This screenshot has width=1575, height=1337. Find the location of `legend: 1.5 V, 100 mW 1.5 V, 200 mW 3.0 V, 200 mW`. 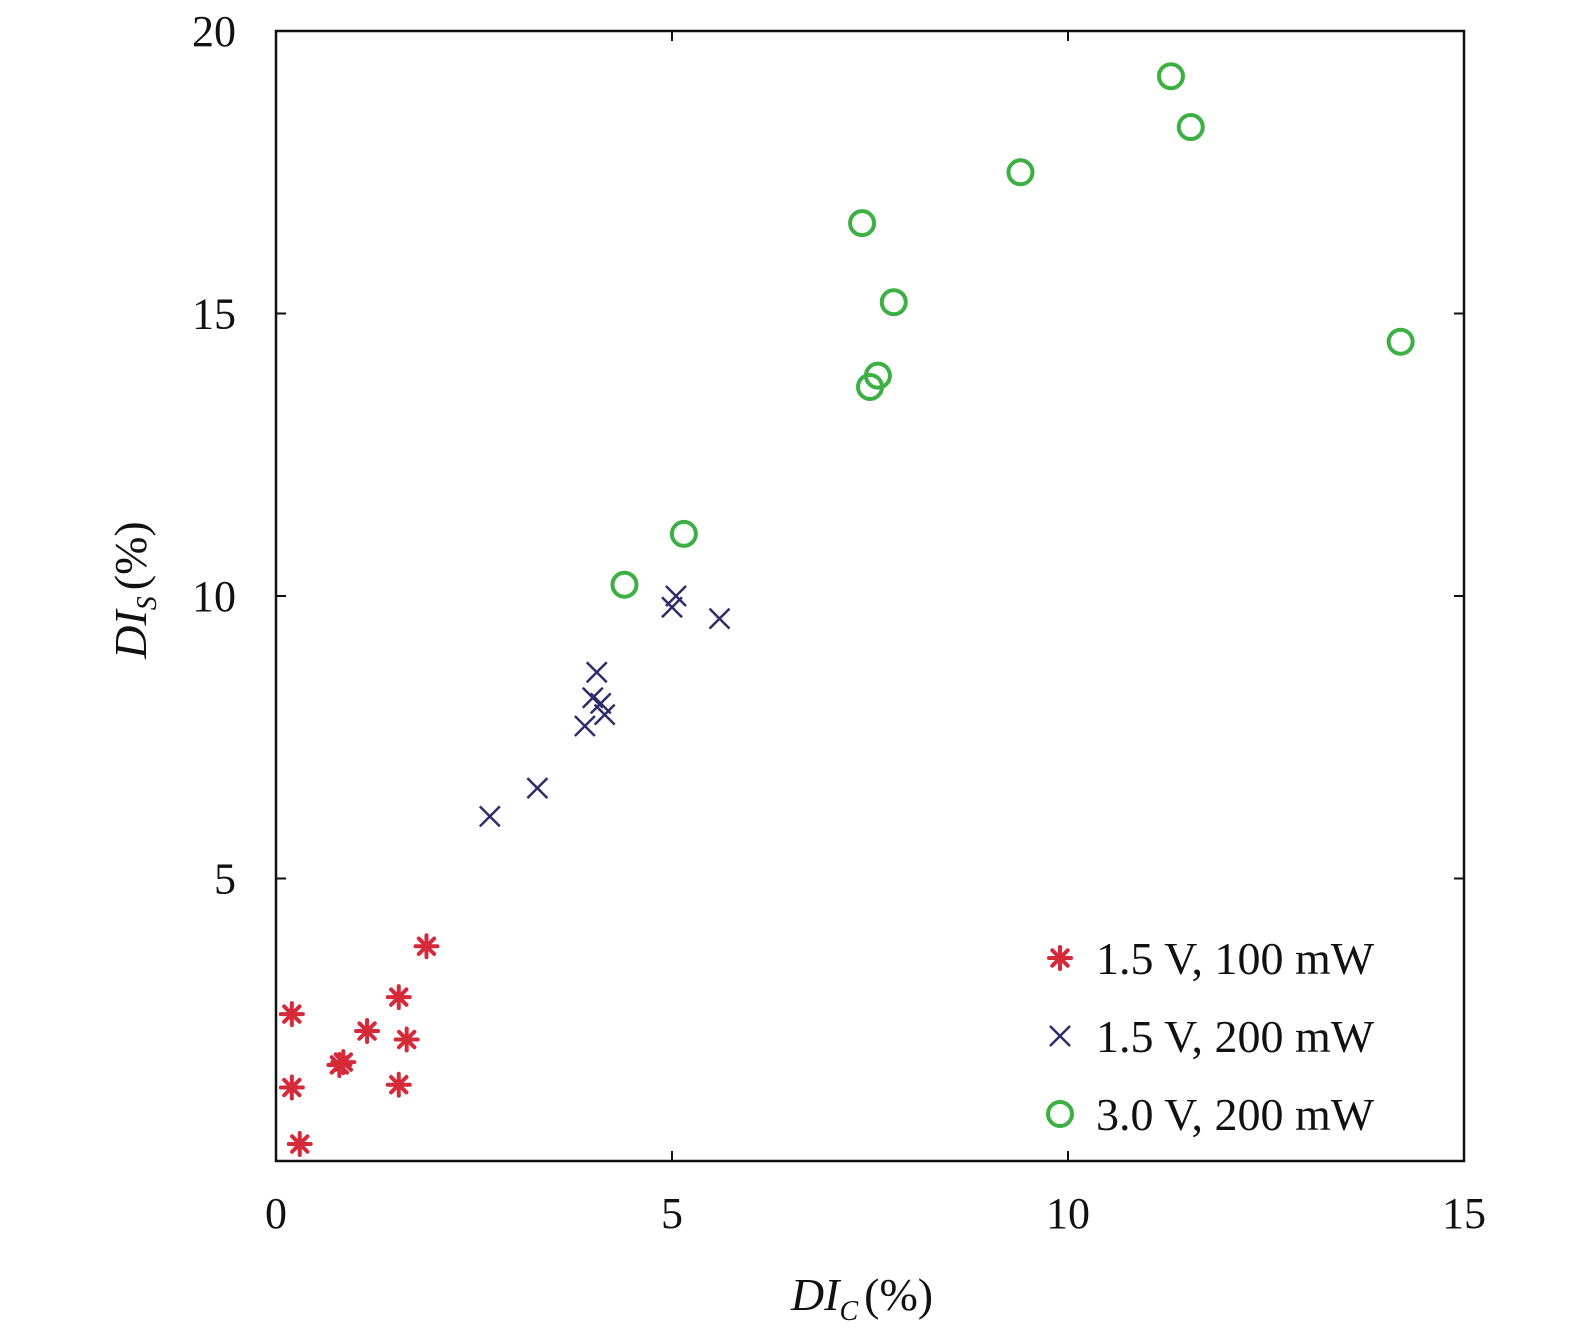

legend: 1.5 V, 100 mW 1.5 V, 200 mW 3.0 V, 200 mW is located at coordinates (1210, 1036).